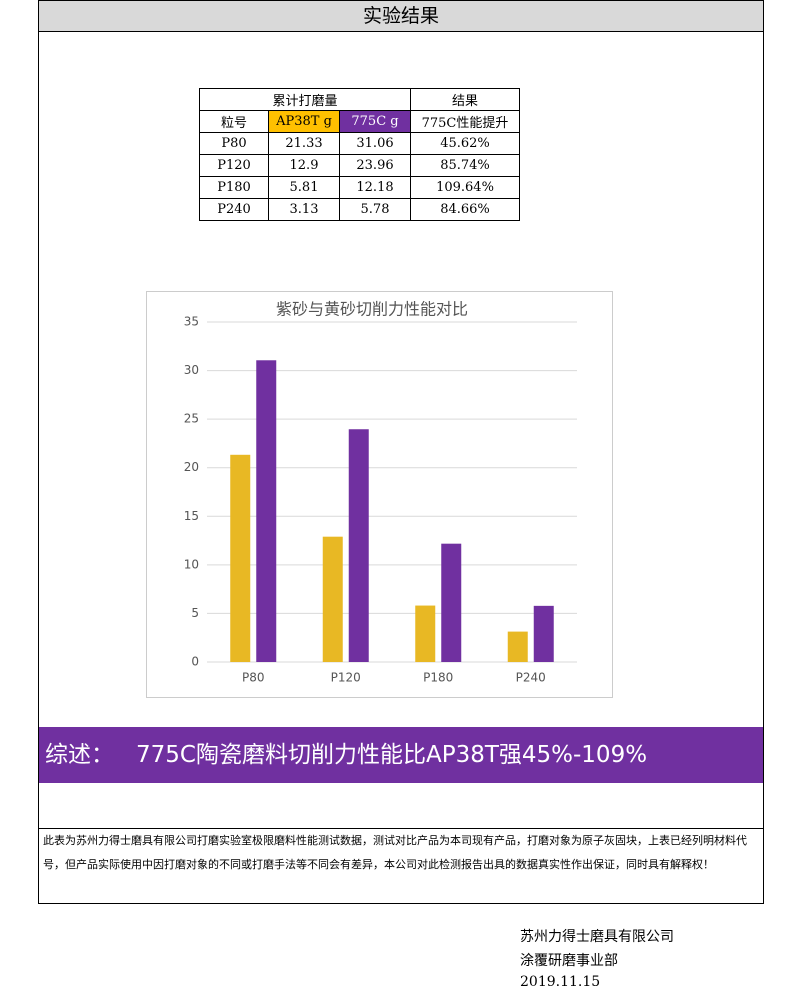 Image resolution: width=800 pixels, height=1000 pixels. Describe the element at coordinates (191, 370) in the screenshot. I see `y-tick-label: 30` at that location.